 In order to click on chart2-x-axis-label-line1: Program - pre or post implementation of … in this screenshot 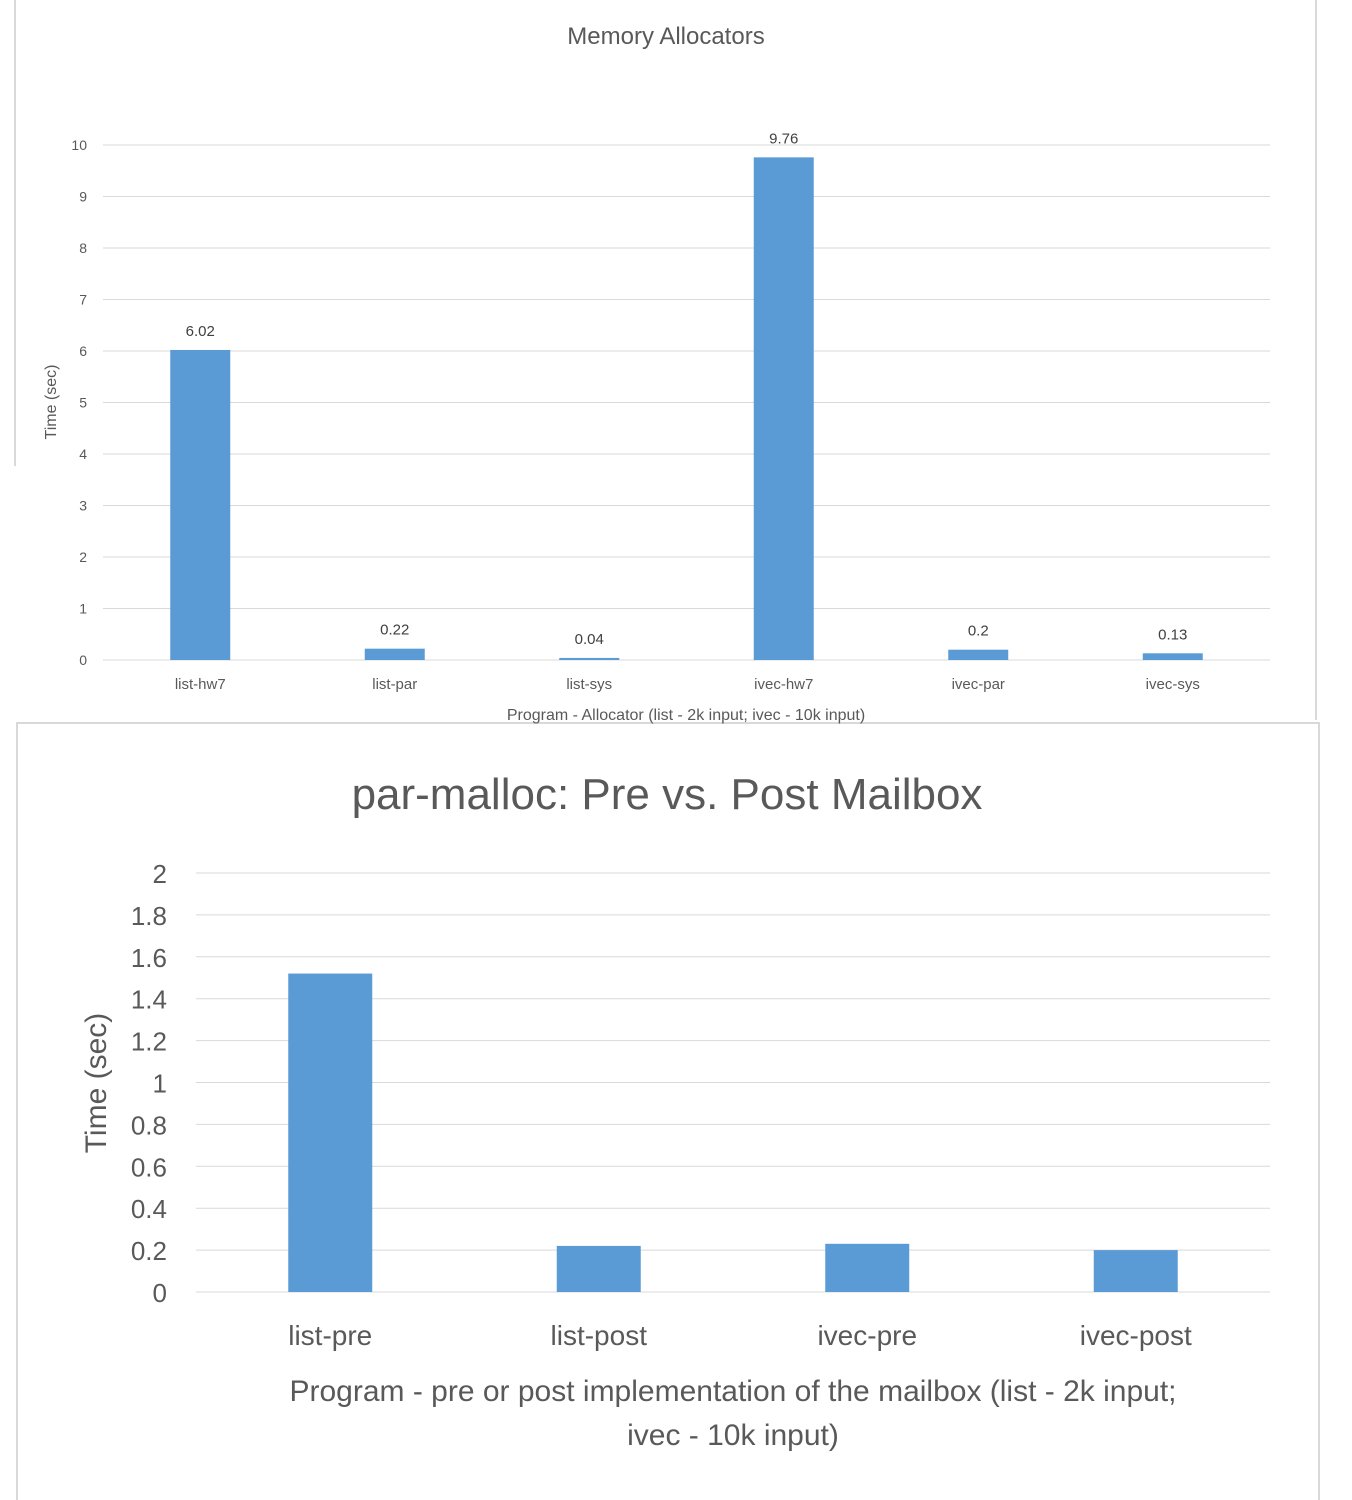, I will do `click(732, 1391)`.